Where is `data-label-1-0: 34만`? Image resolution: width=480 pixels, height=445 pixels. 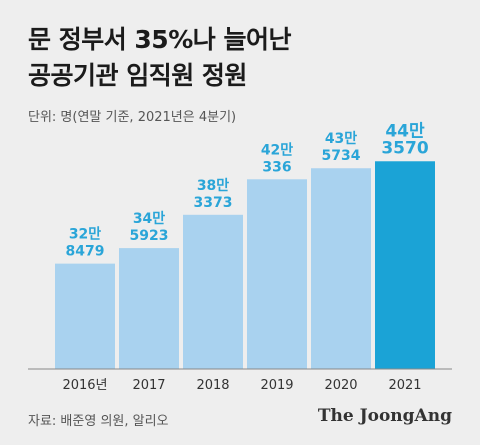 data-label-1-0: 34만 is located at coordinates (149, 219).